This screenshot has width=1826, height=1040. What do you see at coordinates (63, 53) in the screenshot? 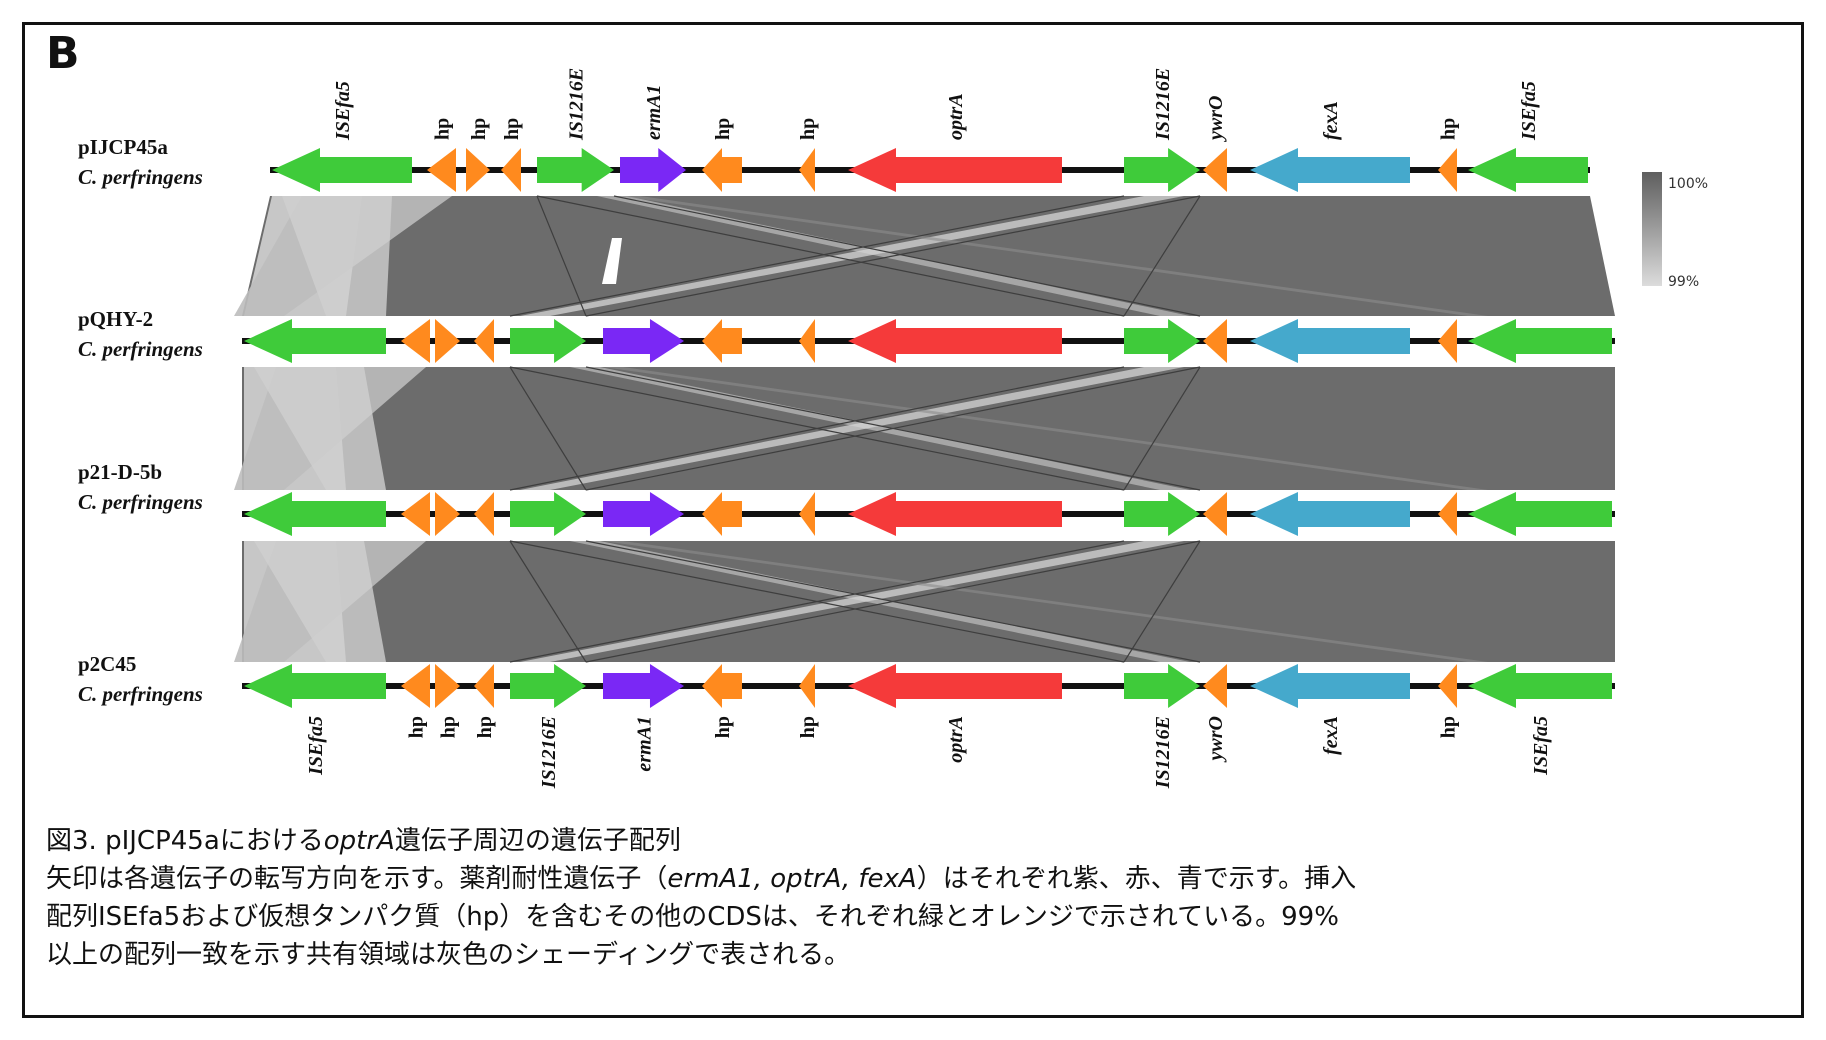
I see `panel-label: B` at bounding box center [63, 53].